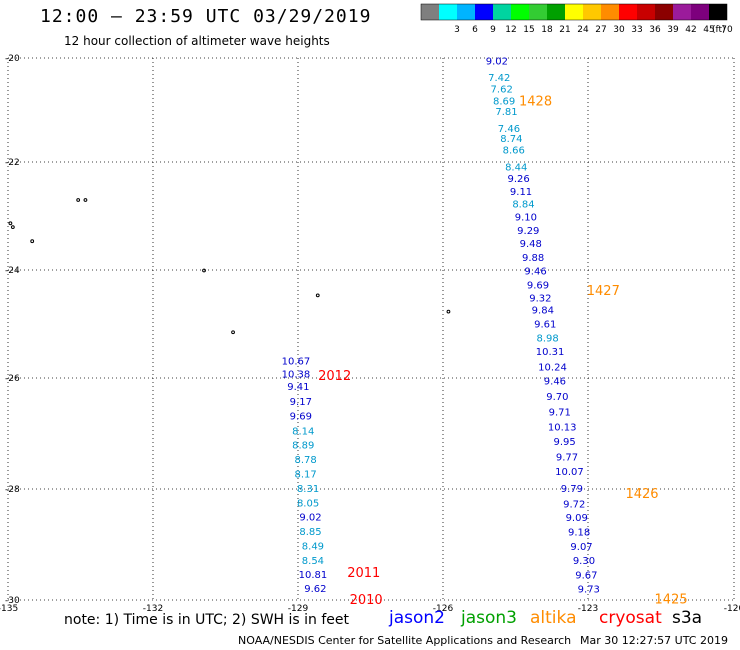  Describe the element at coordinates (579, 533) in the screenshot. I see `swh-value-label: 9.18` at that location.